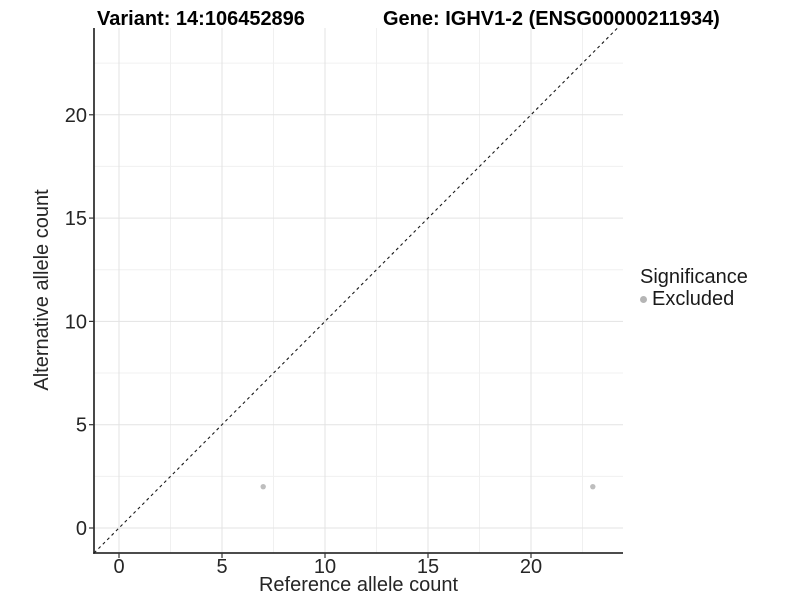  What do you see at coordinates (551, 19) in the screenshot?
I see `gene-title: Gene: IGHV1-2 (ENSG00000211934)` at bounding box center [551, 19].